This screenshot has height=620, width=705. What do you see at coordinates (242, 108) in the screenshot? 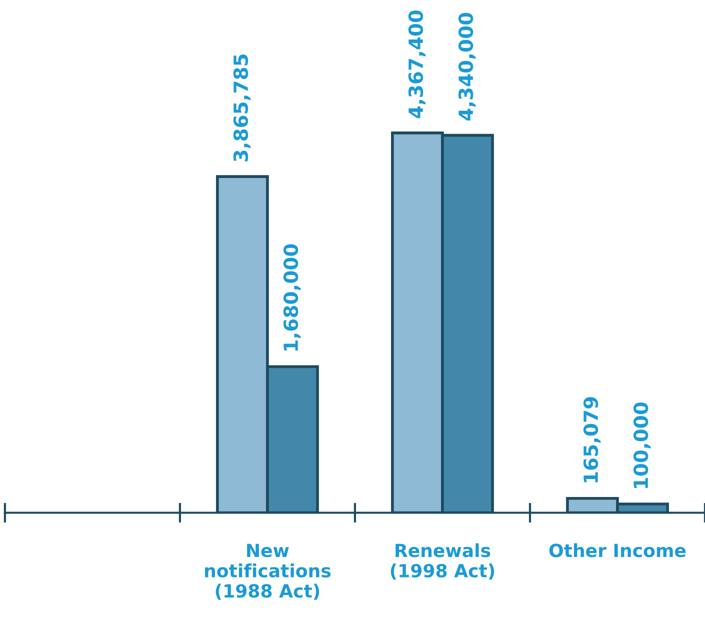
I see `data-label: 3,865,785` at bounding box center [242, 108].